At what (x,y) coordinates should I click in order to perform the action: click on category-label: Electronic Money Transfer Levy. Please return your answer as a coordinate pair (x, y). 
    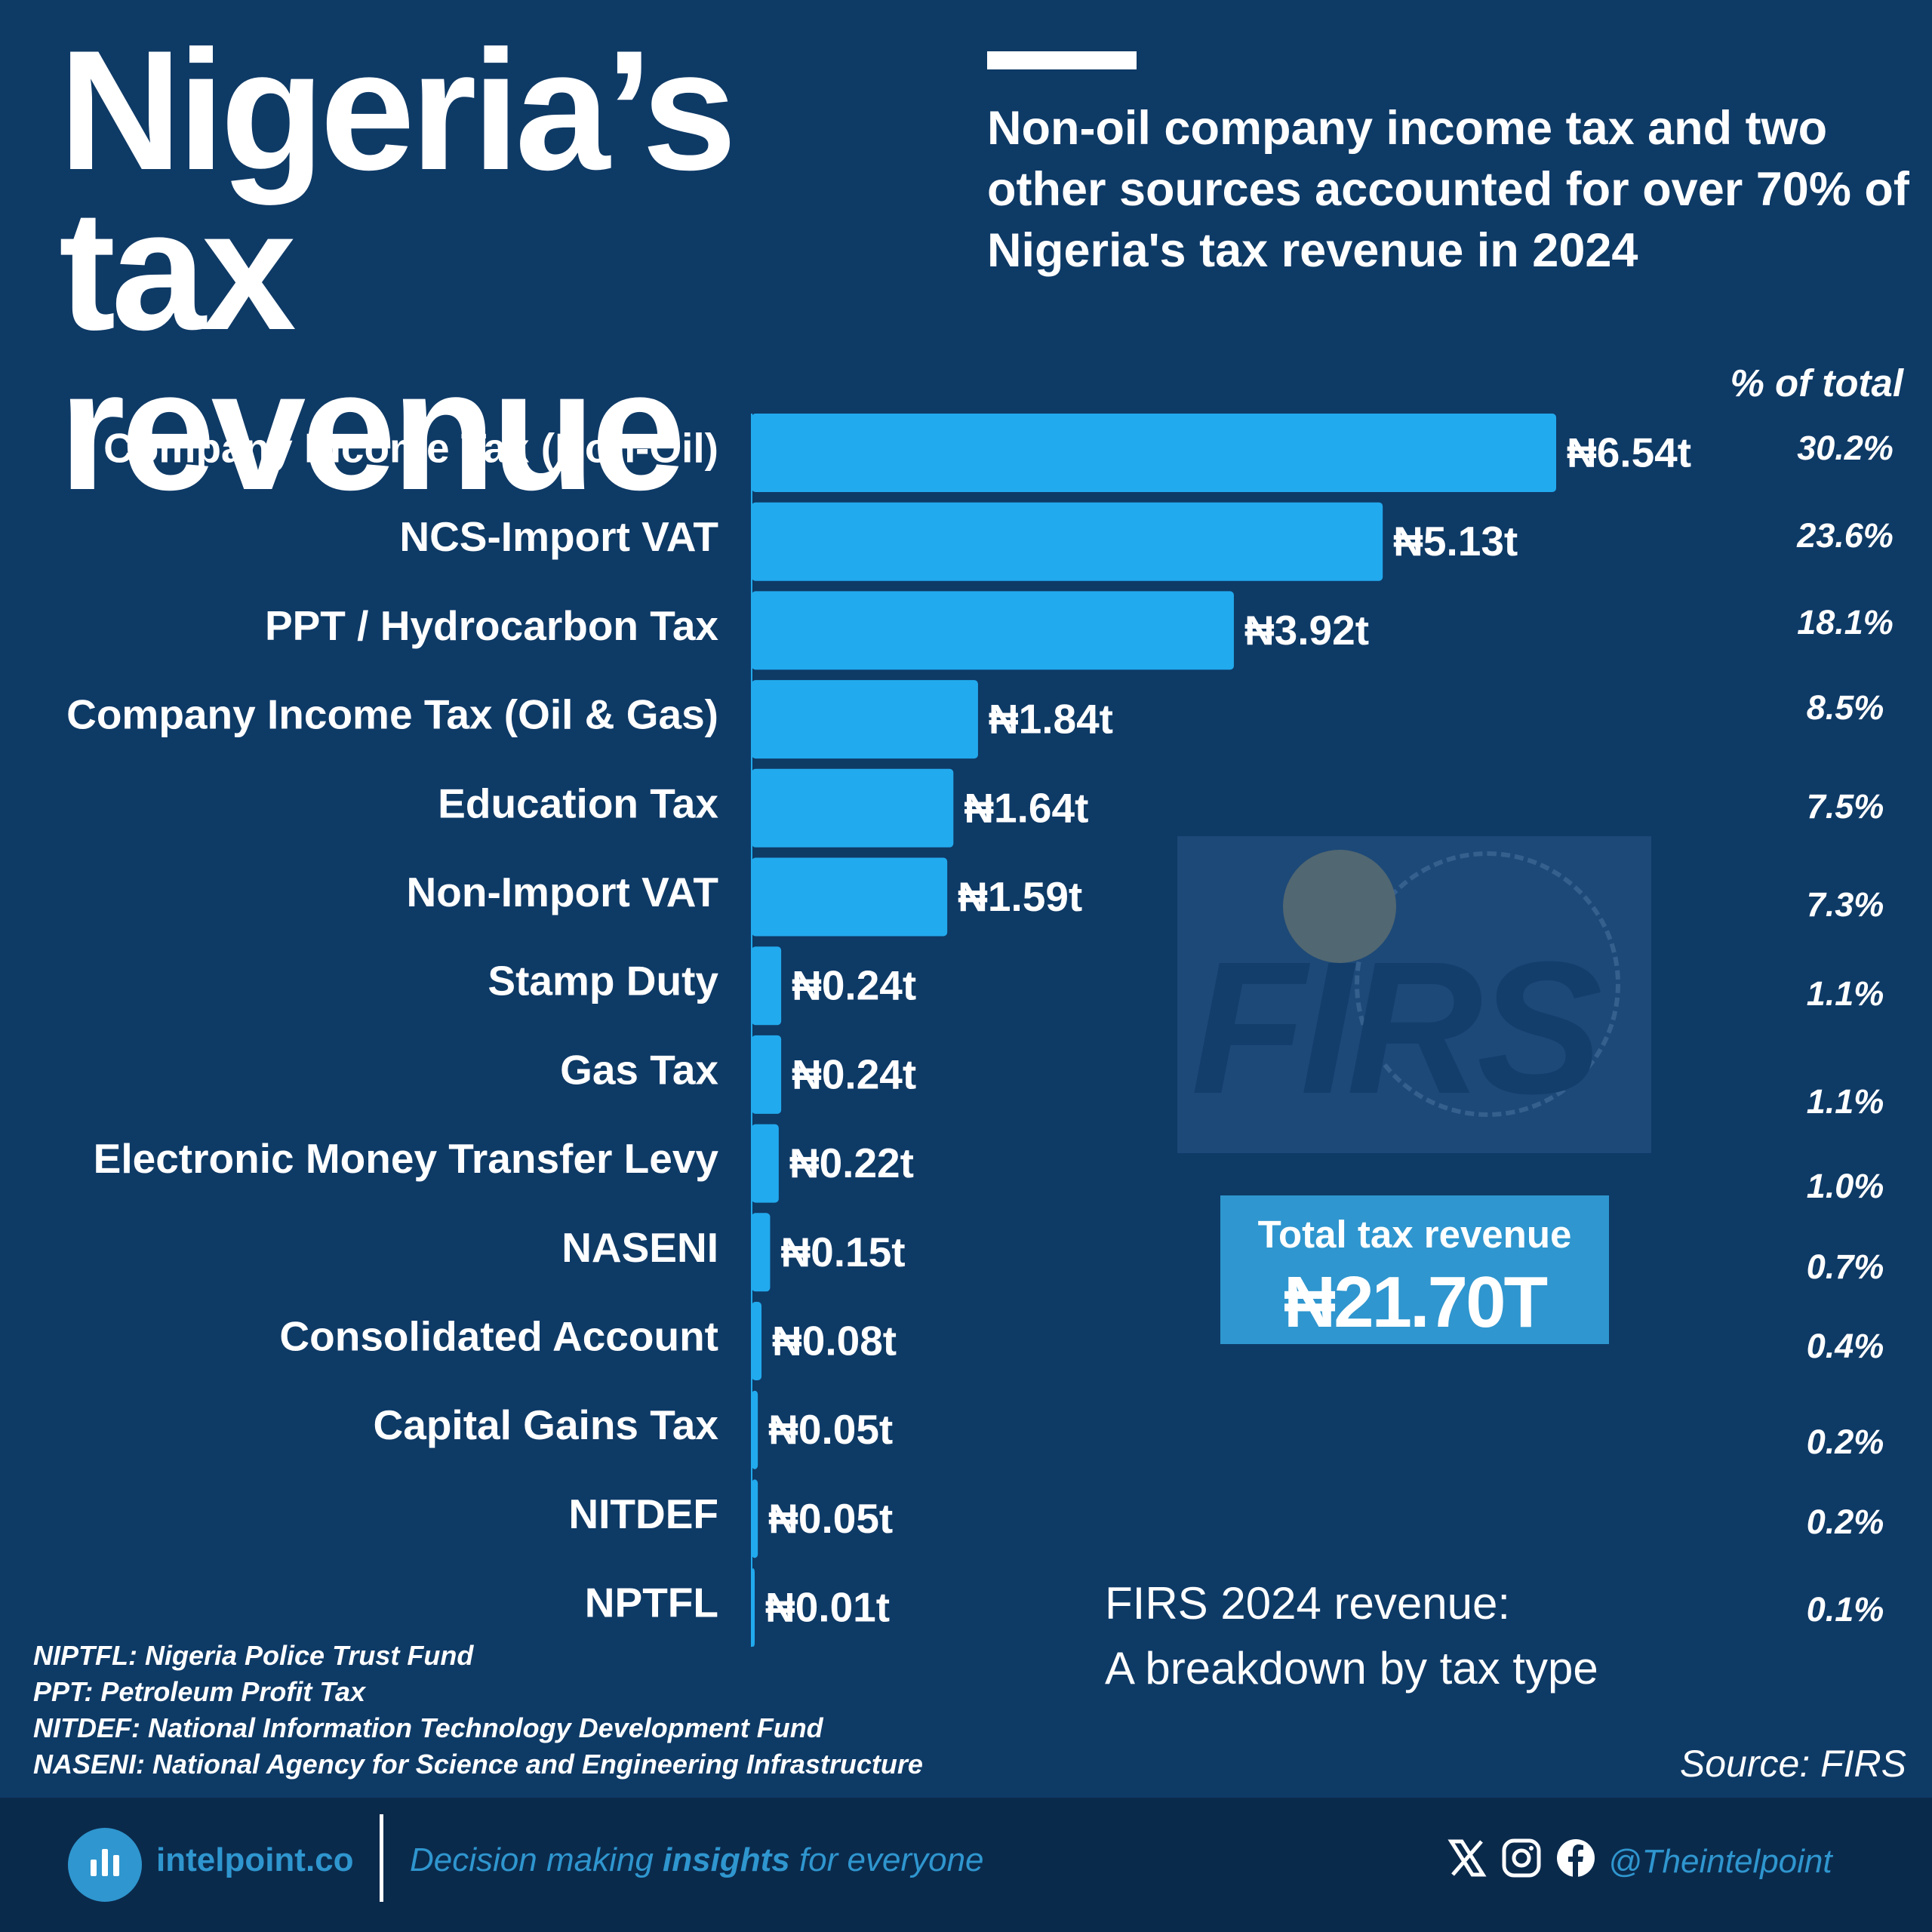
    Looking at the image, I should click on (406, 1158).